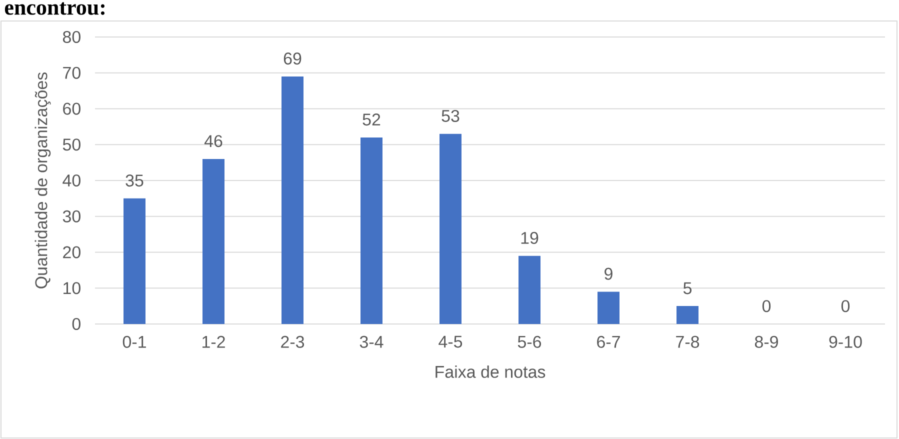  I want to click on y-tick-label: 20, so click(71, 252).